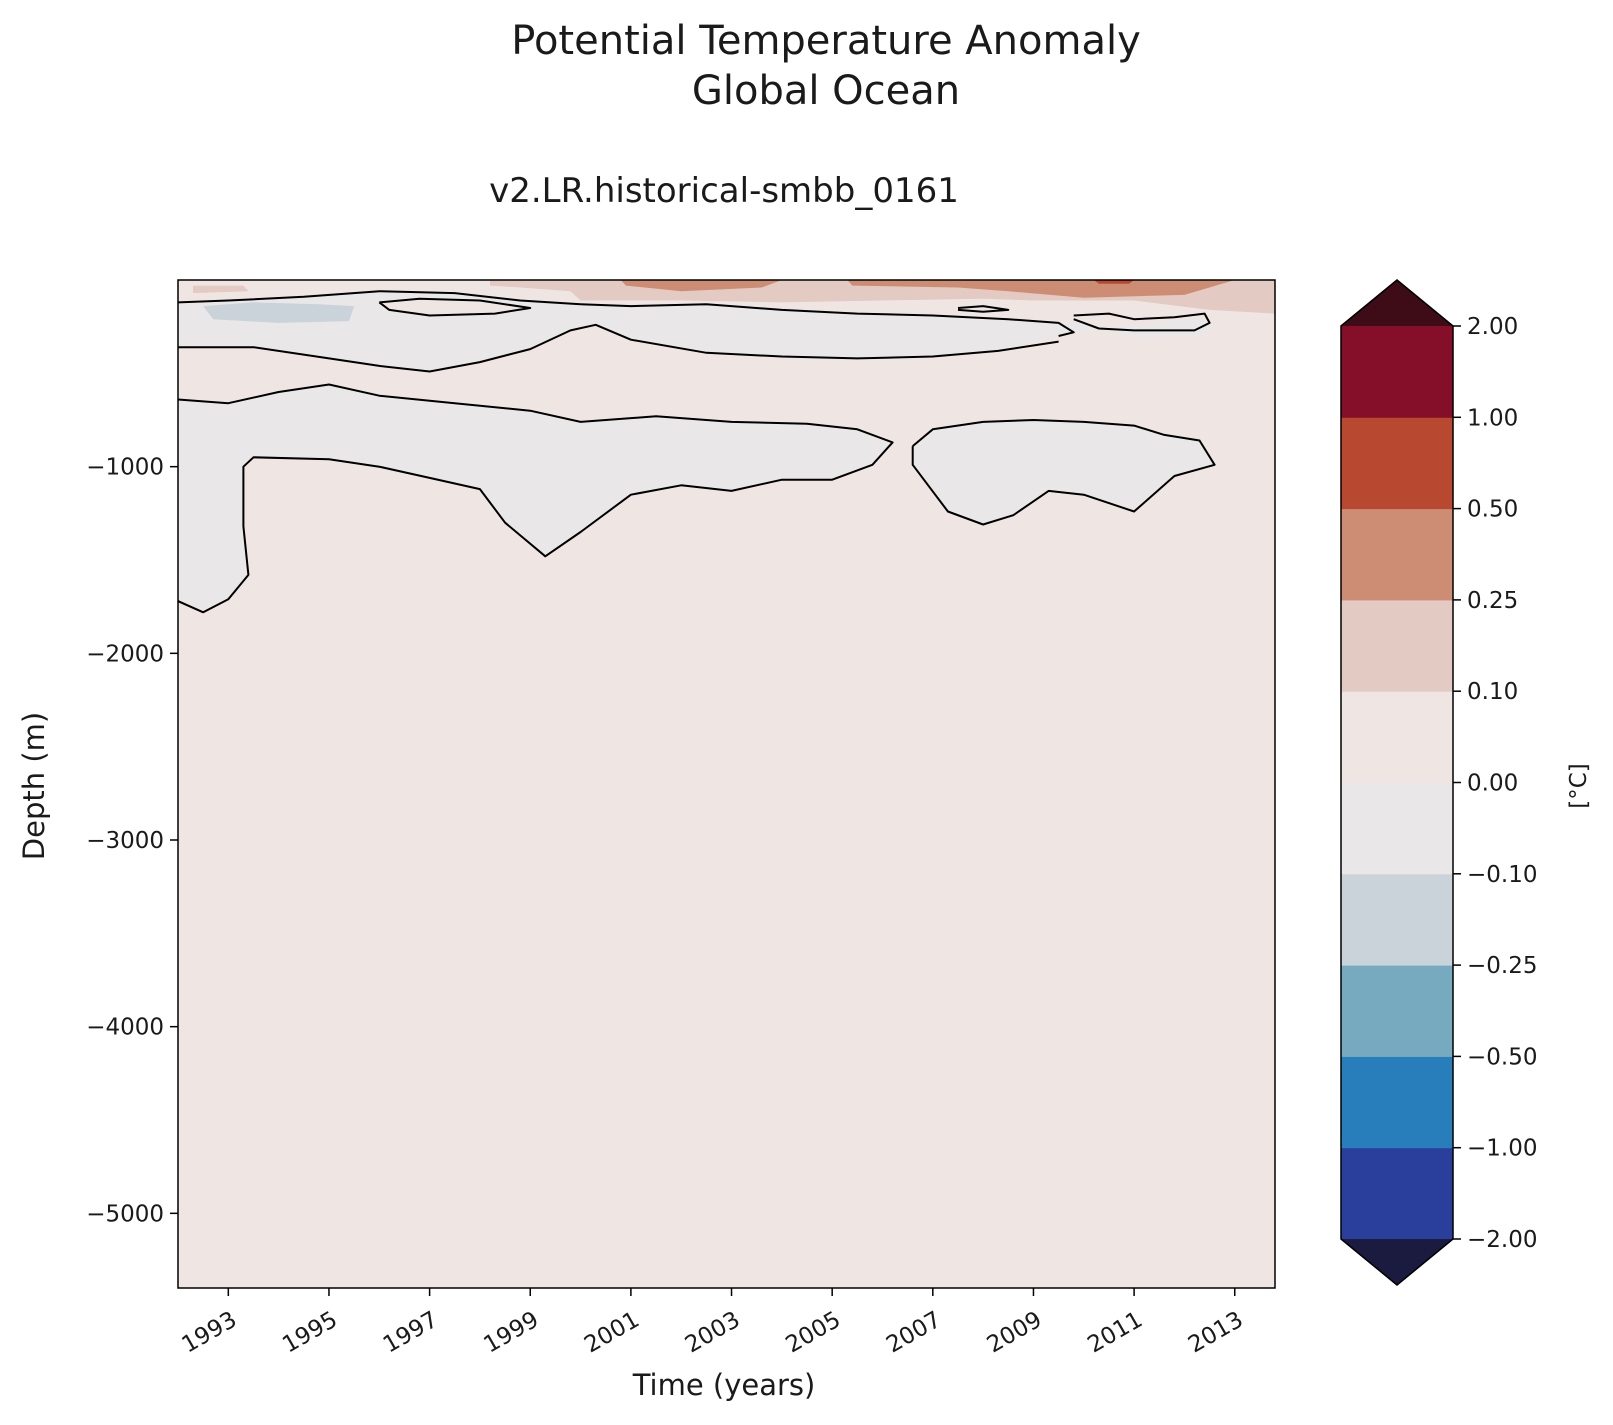 The height and width of the screenshot is (1425, 1613). I want to click on y-tick-label: −4000, so click(125, 1028).